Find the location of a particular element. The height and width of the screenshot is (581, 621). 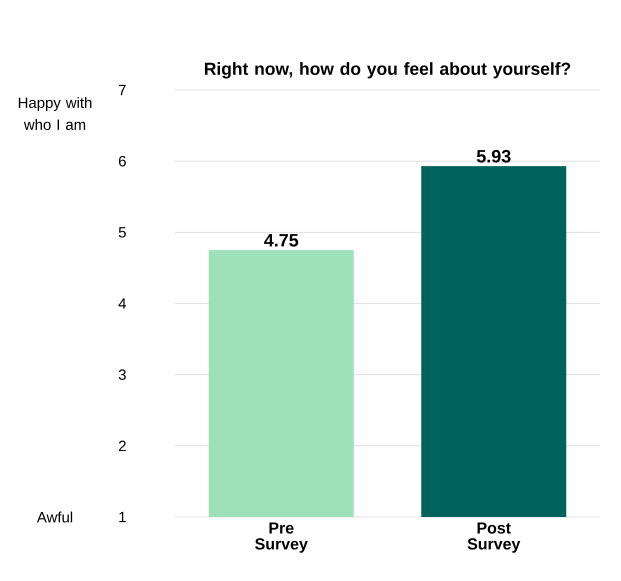

y-tick-label: 5 is located at coordinates (122, 232).